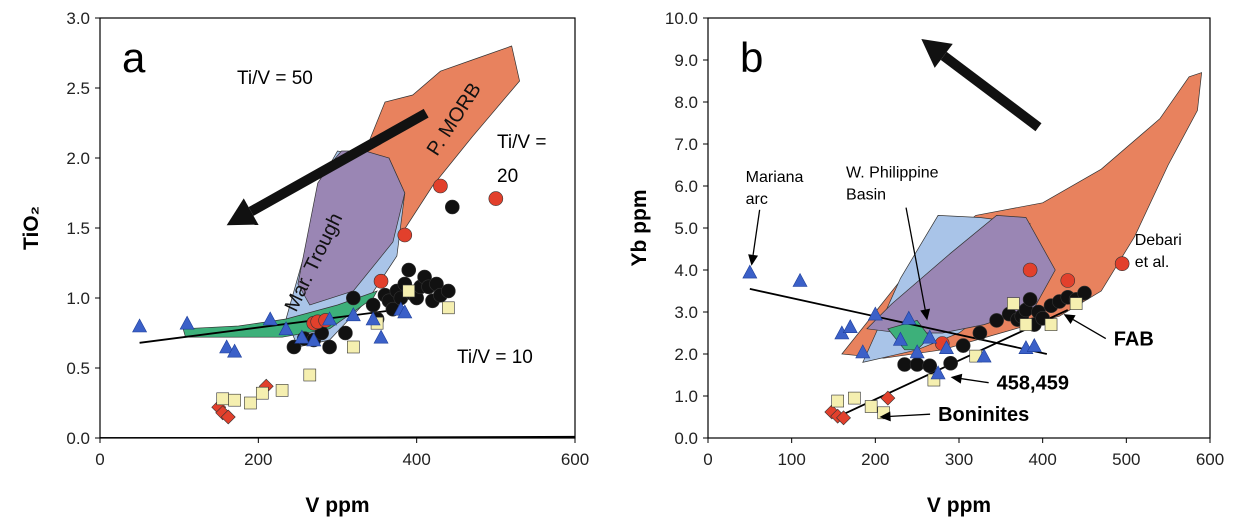 Image resolution: width=1235 pixels, height=526 pixels. I want to click on y-tick-label: 9.0, so click(686, 60).